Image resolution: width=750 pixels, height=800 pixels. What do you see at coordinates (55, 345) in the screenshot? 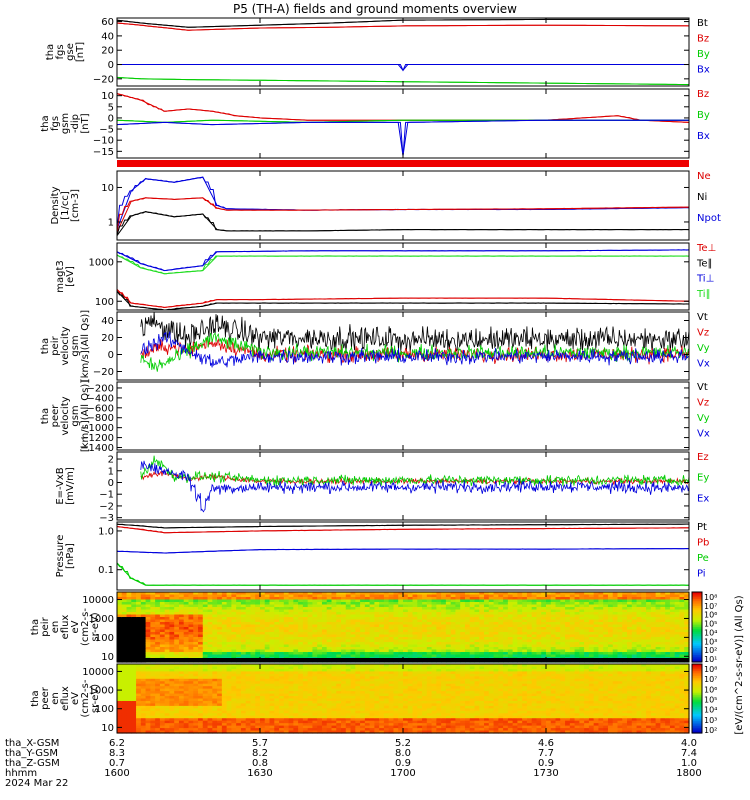
I see `y-axis-label: peir` at bounding box center [55, 345].